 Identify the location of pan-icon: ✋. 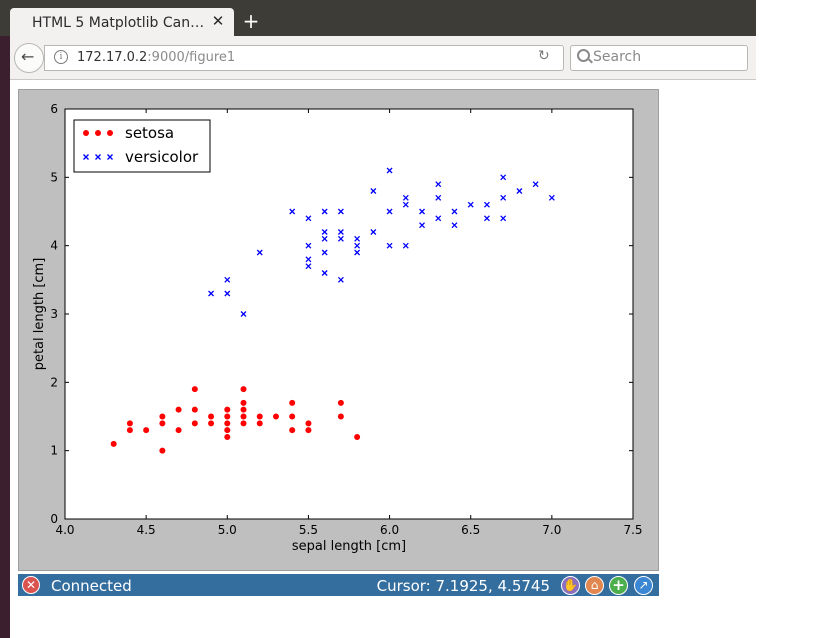
(570, 585).